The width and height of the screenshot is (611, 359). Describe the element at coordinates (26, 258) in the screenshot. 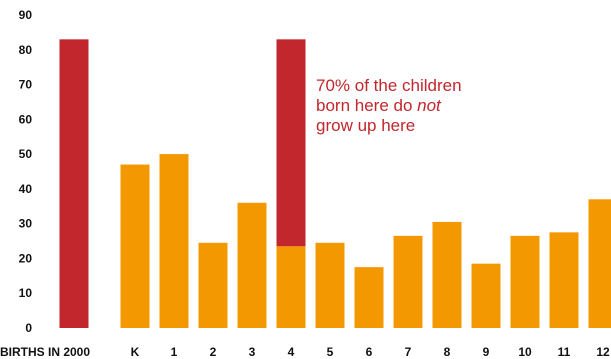

I see `y-tick-20: 20` at that location.